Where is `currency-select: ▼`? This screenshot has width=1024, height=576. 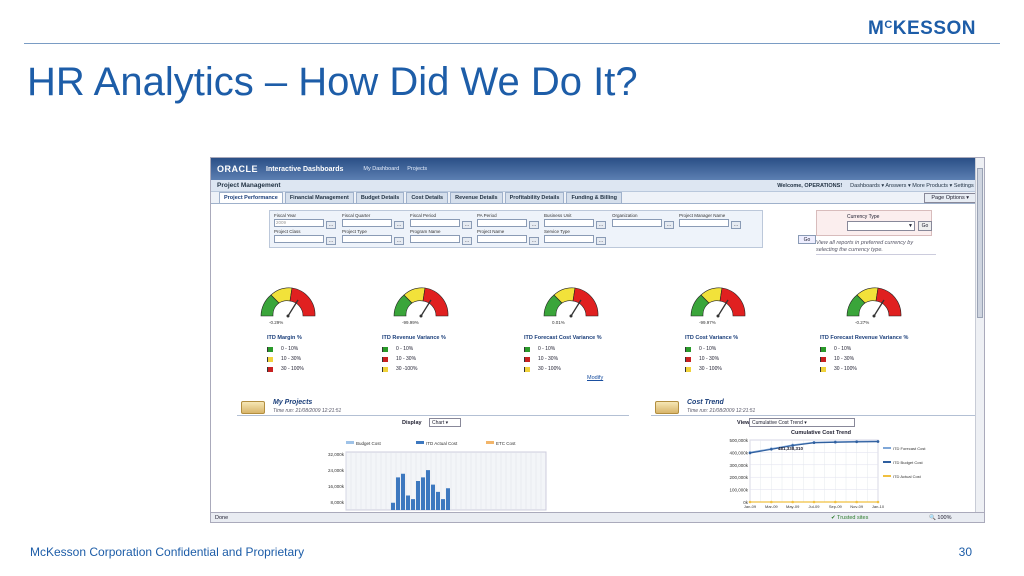 currency-select: ▼ is located at coordinates (881, 226).